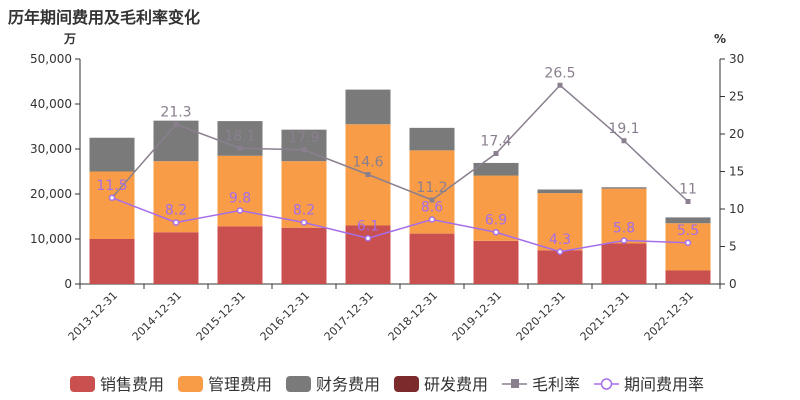  Describe the element at coordinates (733, 247) in the screenshot. I see `right-tick-label: 5` at that location.